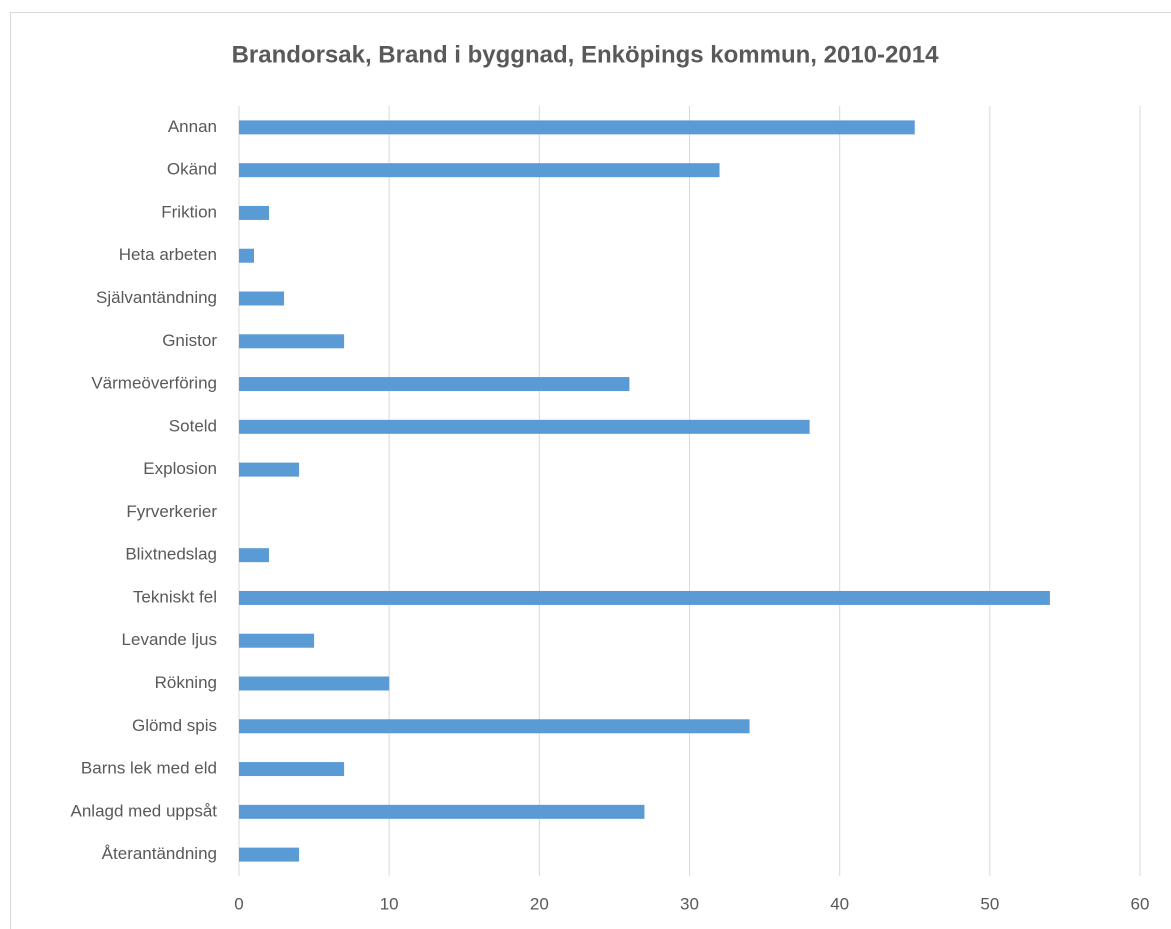 The image size is (1171, 929). Describe the element at coordinates (174, 725) in the screenshot. I see `y-tick-label: Glömd spis` at that location.